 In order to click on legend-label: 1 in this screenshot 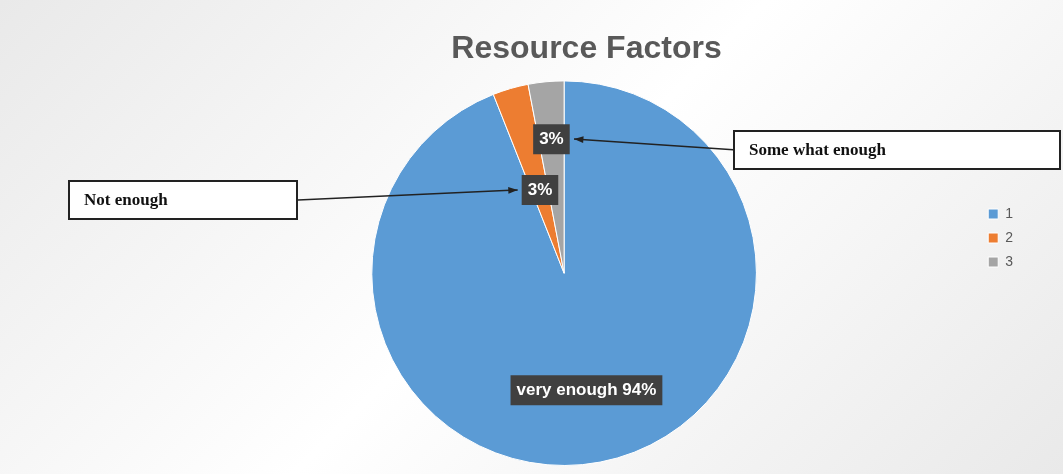, I will do `click(1009, 212)`.